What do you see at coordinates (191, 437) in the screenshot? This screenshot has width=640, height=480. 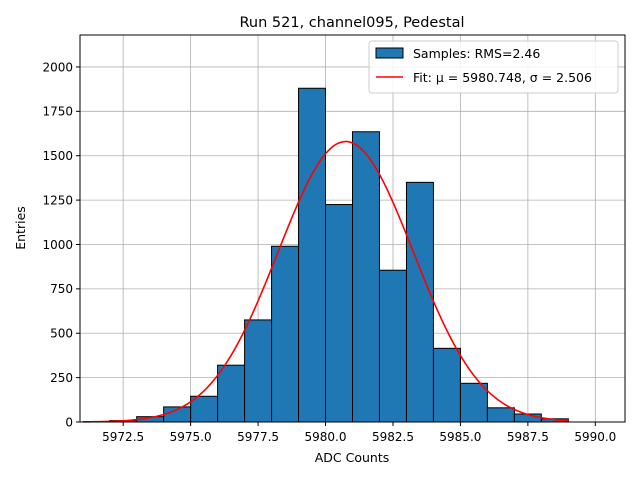 I see `x-tick-label: 5975.0` at bounding box center [191, 437].